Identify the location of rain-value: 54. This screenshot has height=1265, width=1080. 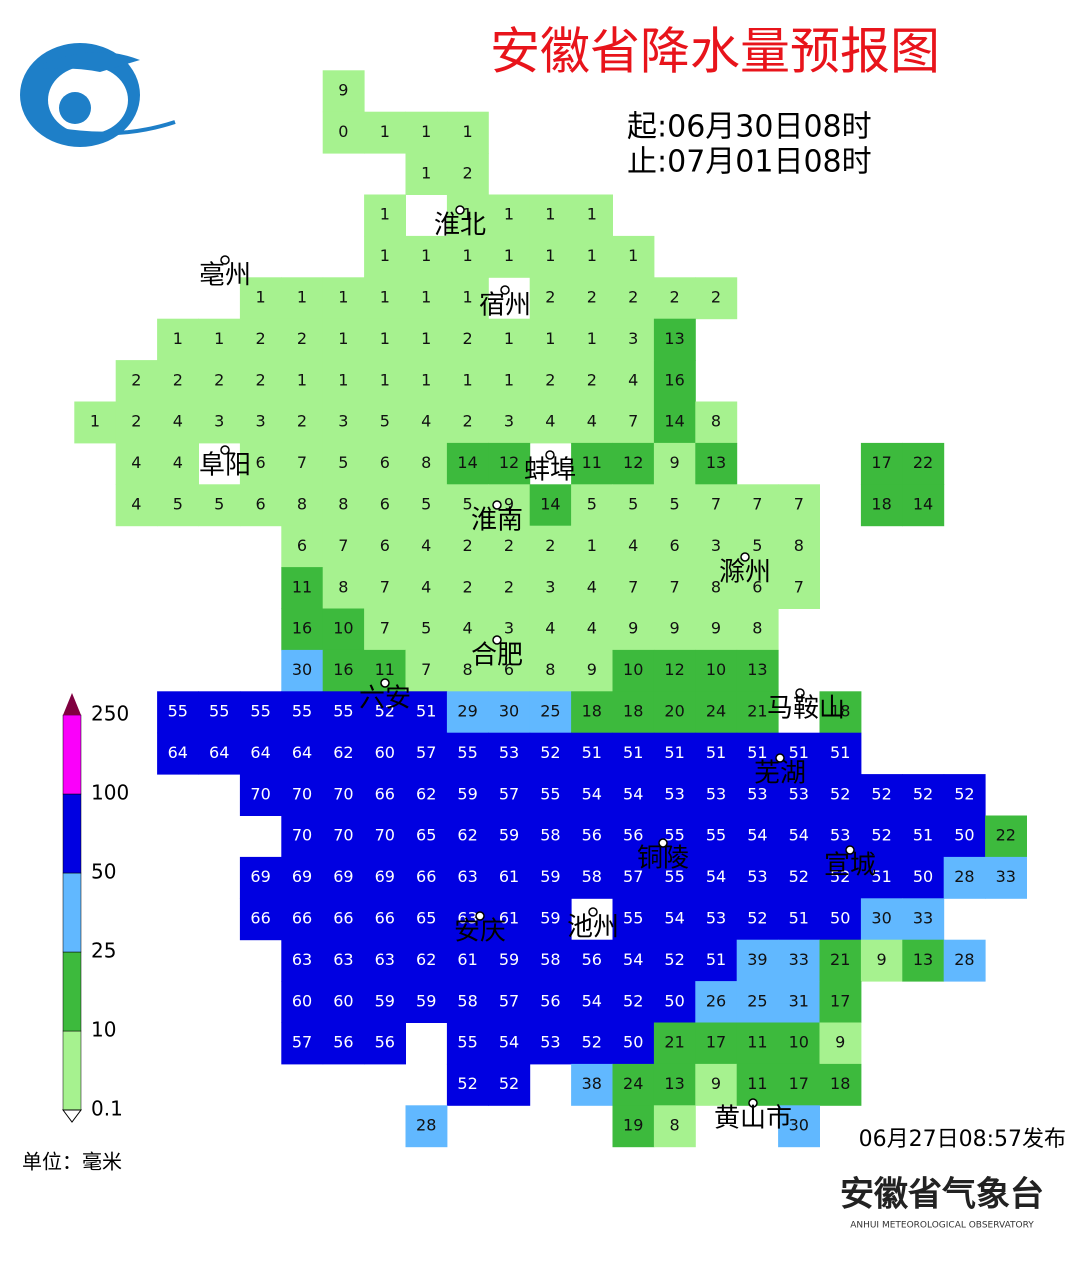
(592, 793).